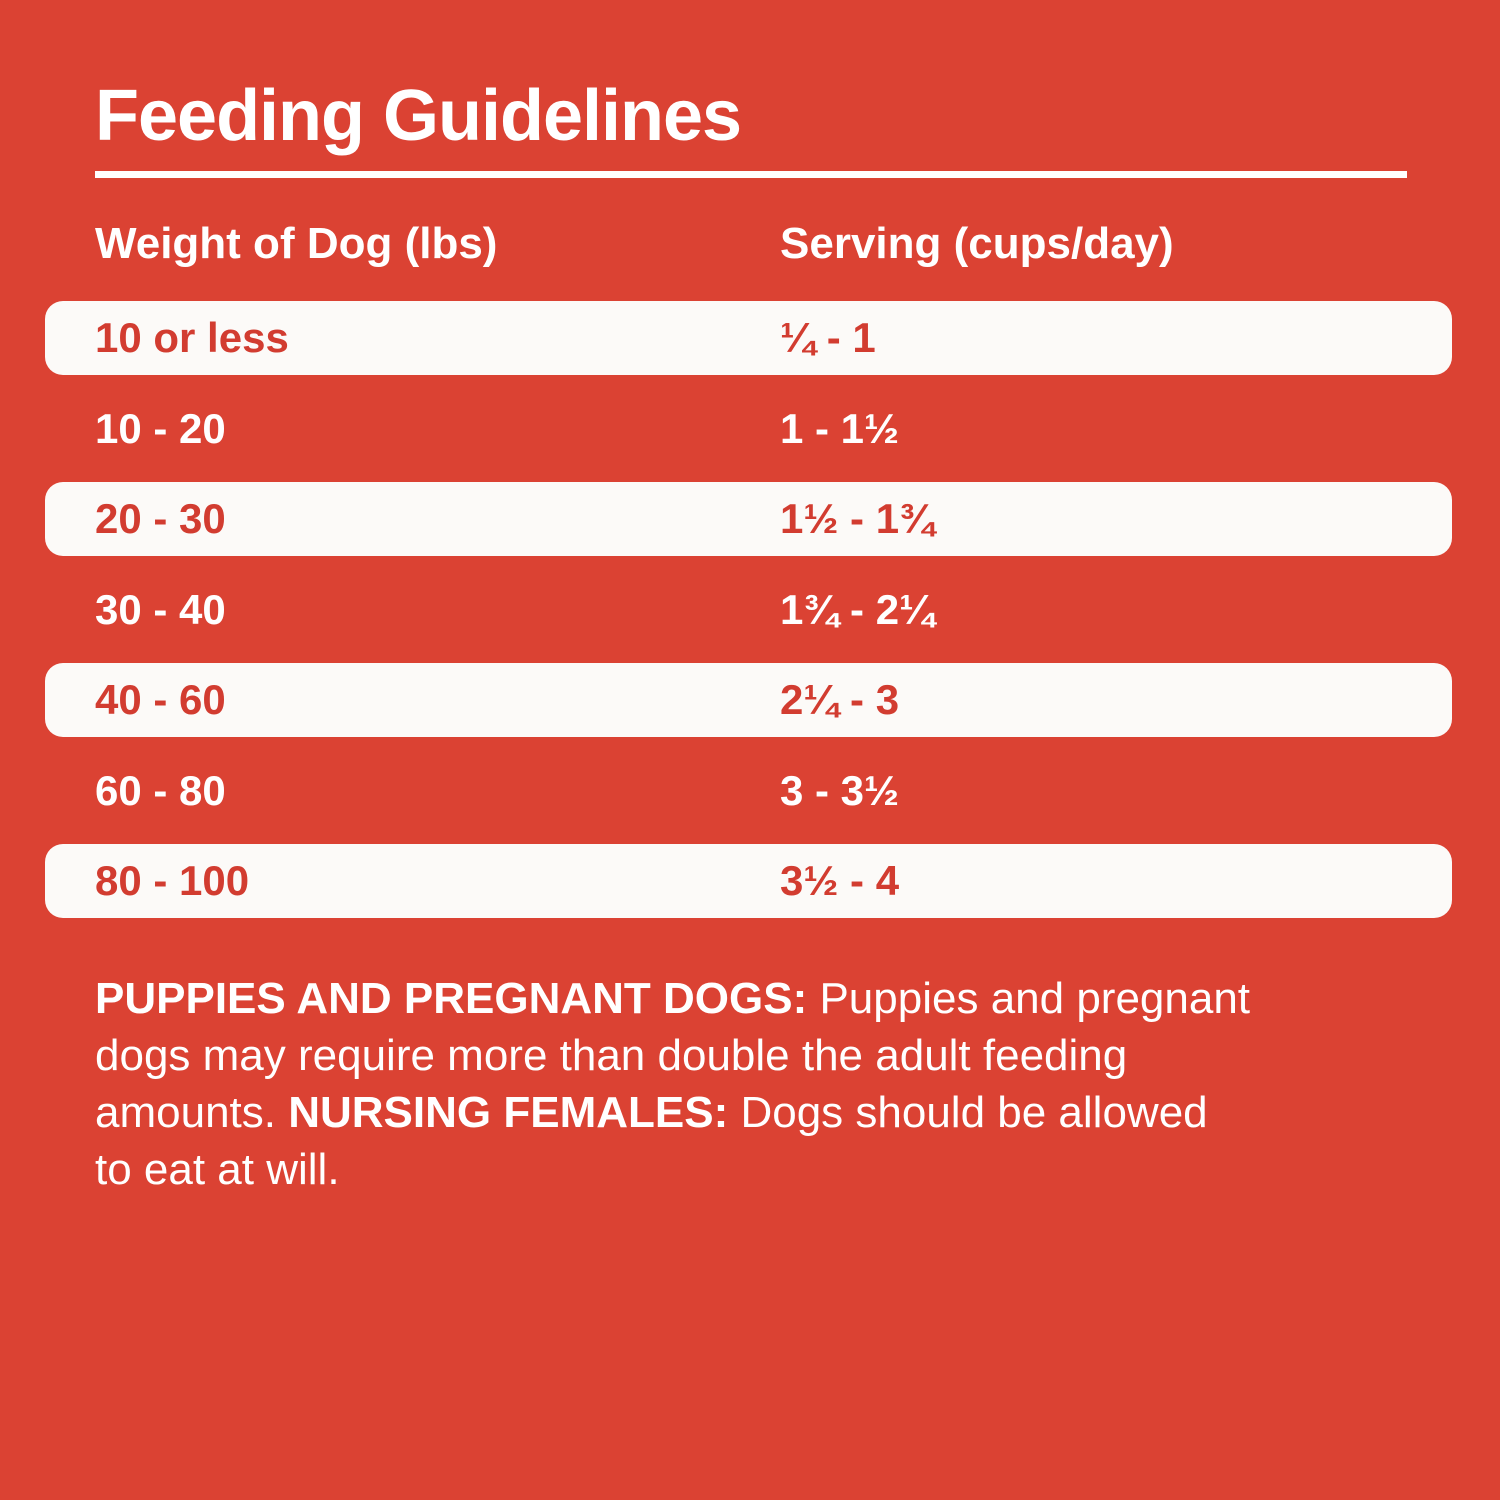 Image resolution: width=1500 pixels, height=1500 pixels. I want to click on serving-cell: 1½ - 1¾, so click(857, 518).